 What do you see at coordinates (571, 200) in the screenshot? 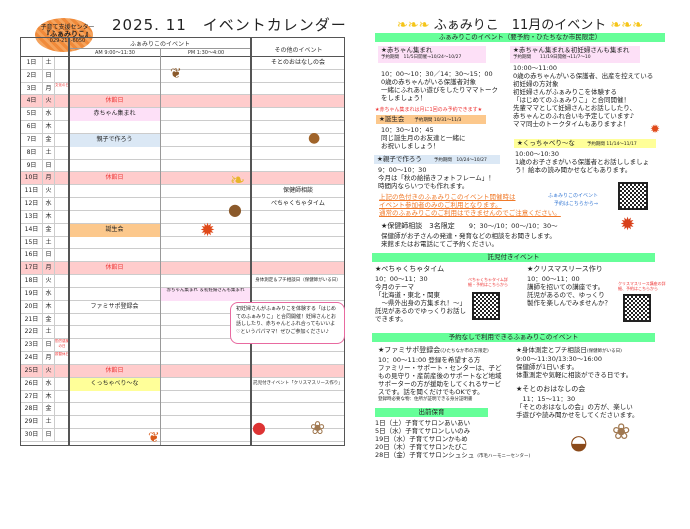
I see `qr-note-events: ふぁみりこのイベント 予約はこちらから⇒` at bounding box center [571, 200].